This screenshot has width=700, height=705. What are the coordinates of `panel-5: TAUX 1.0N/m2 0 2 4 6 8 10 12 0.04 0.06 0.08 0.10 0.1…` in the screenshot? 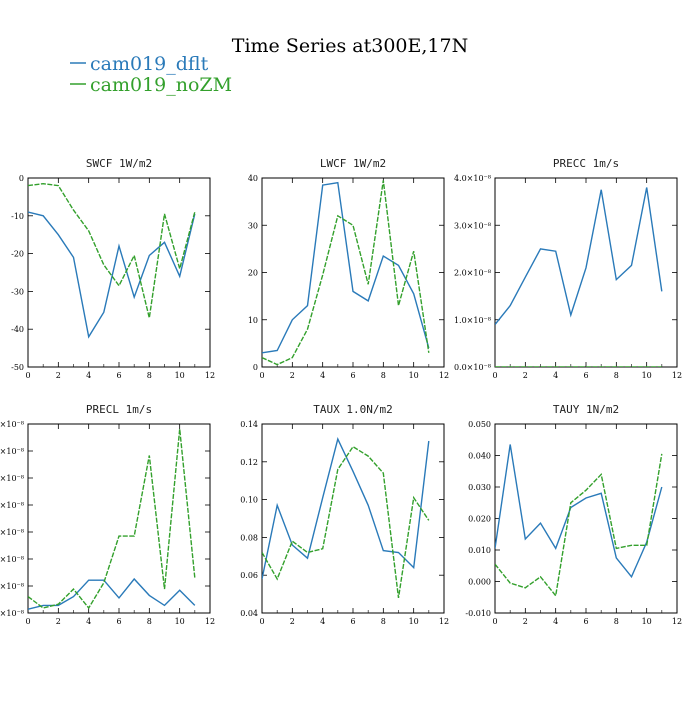 It's located at (344, 514).